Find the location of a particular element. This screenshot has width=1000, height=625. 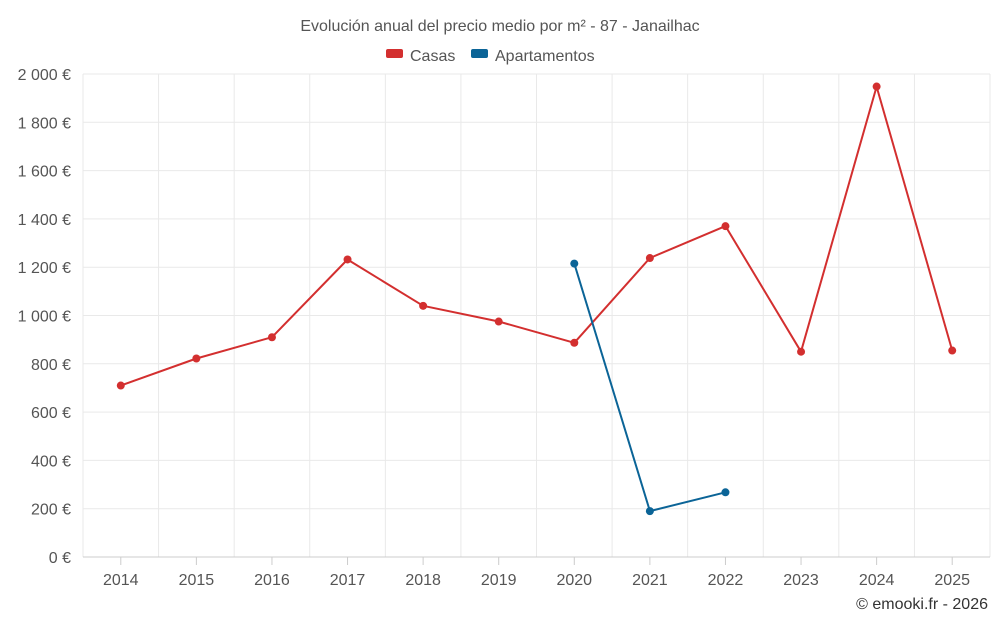

y-tick-label: 1 200 € is located at coordinates (44, 268).